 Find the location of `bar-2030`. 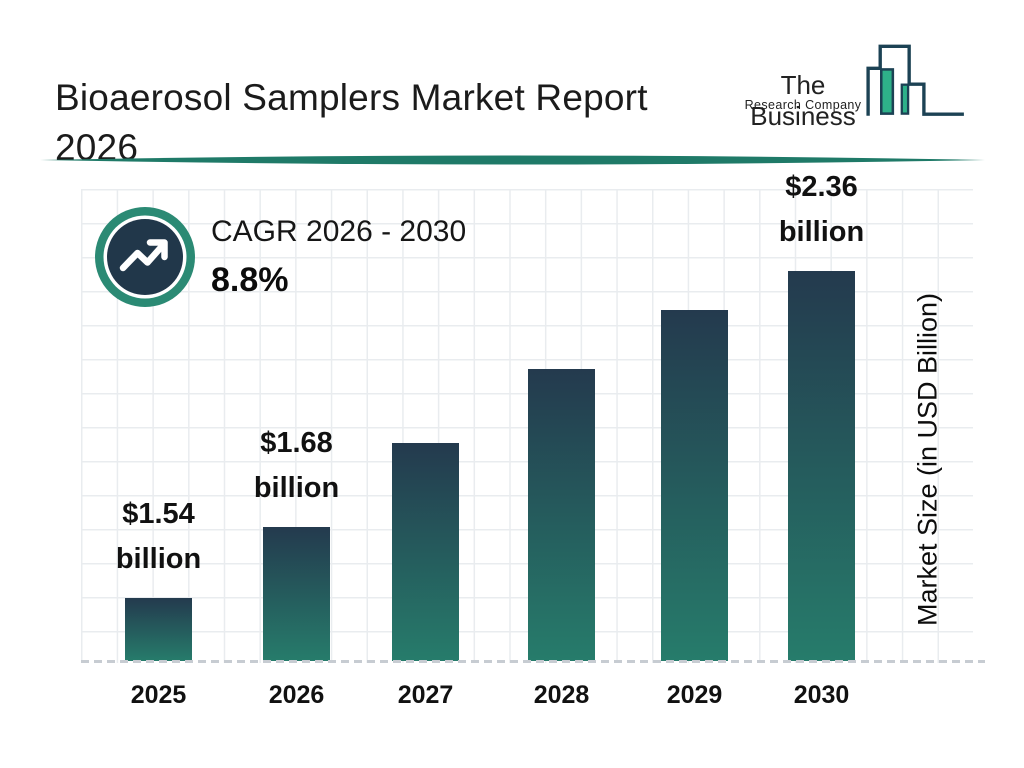

bar-2030 is located at coordinates (821, 466).